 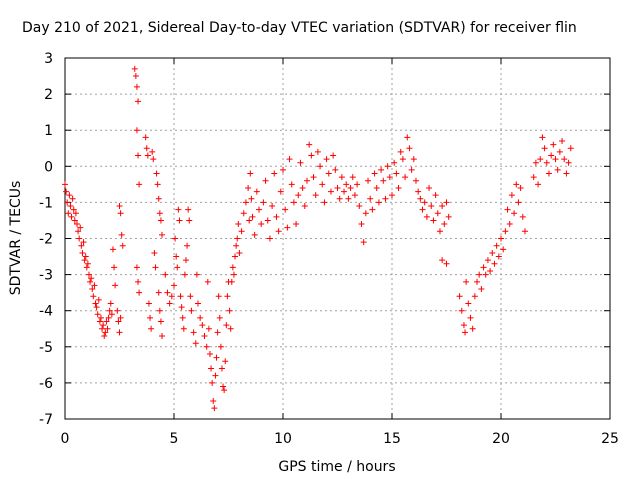 I want to click on y-tick-label: 1, so click(x=48, y=131).